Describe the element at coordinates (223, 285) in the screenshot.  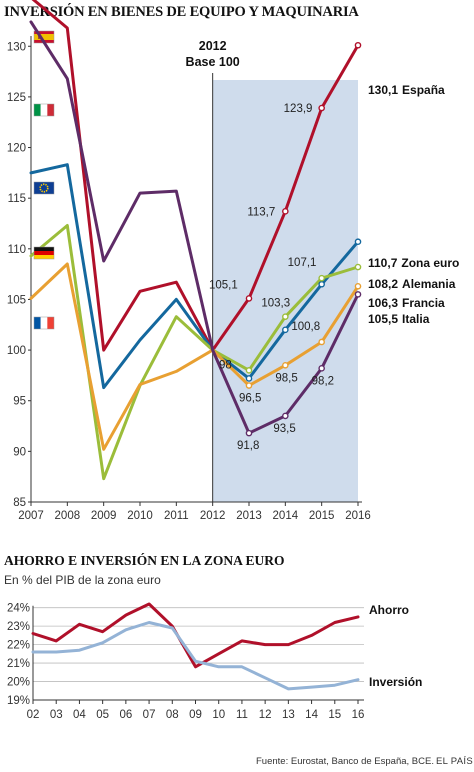
I see `point-label: 105,1` at that location.